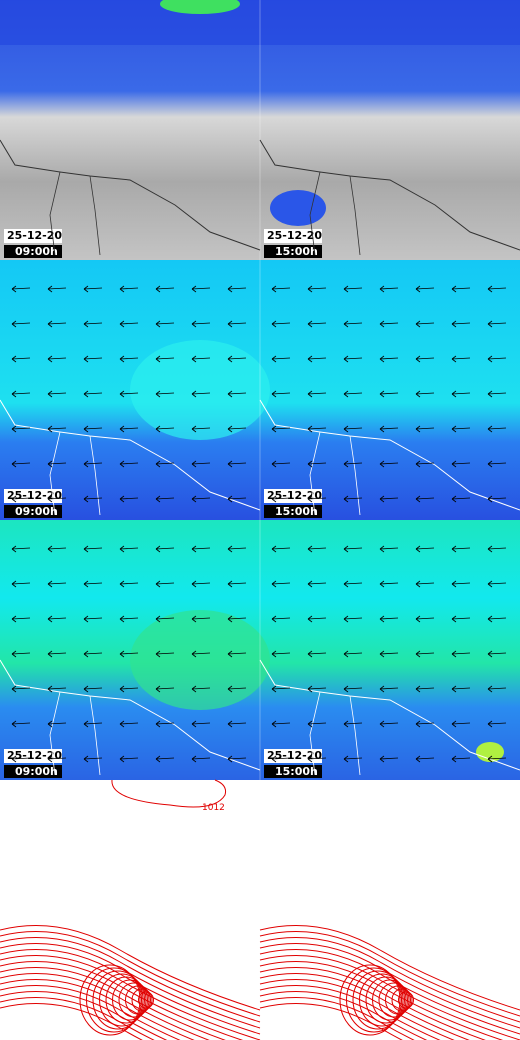  Describe the element at coordinates (298, 208) in the screenshot. I see `cloud-patch` at that location.